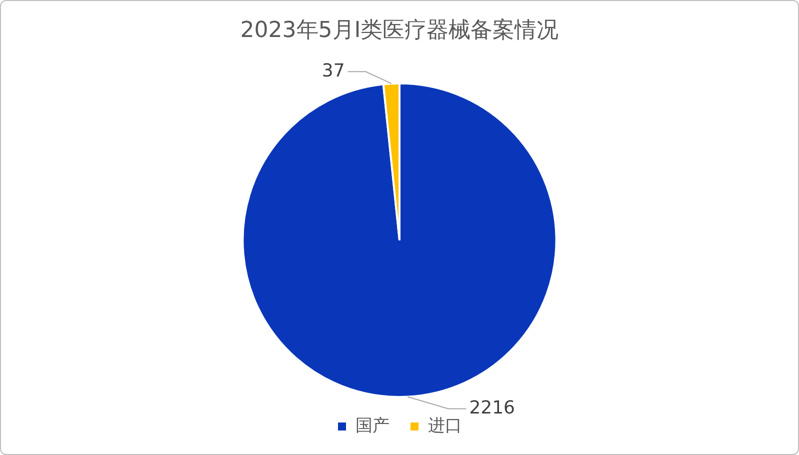 Image resolution: width=799 pixels, height=455 pixels. I want to click on legend-label: 进口, so click(445, 426).